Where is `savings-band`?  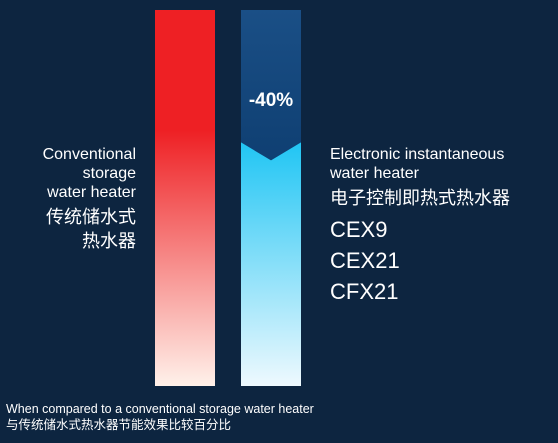 savings-band is located at coordinates (271, 85).